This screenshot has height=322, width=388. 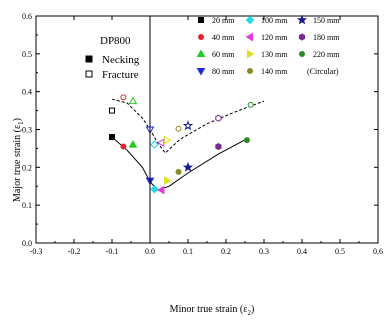 I want to click on y-tick-label: 0.1, so click(x=27, y=205).